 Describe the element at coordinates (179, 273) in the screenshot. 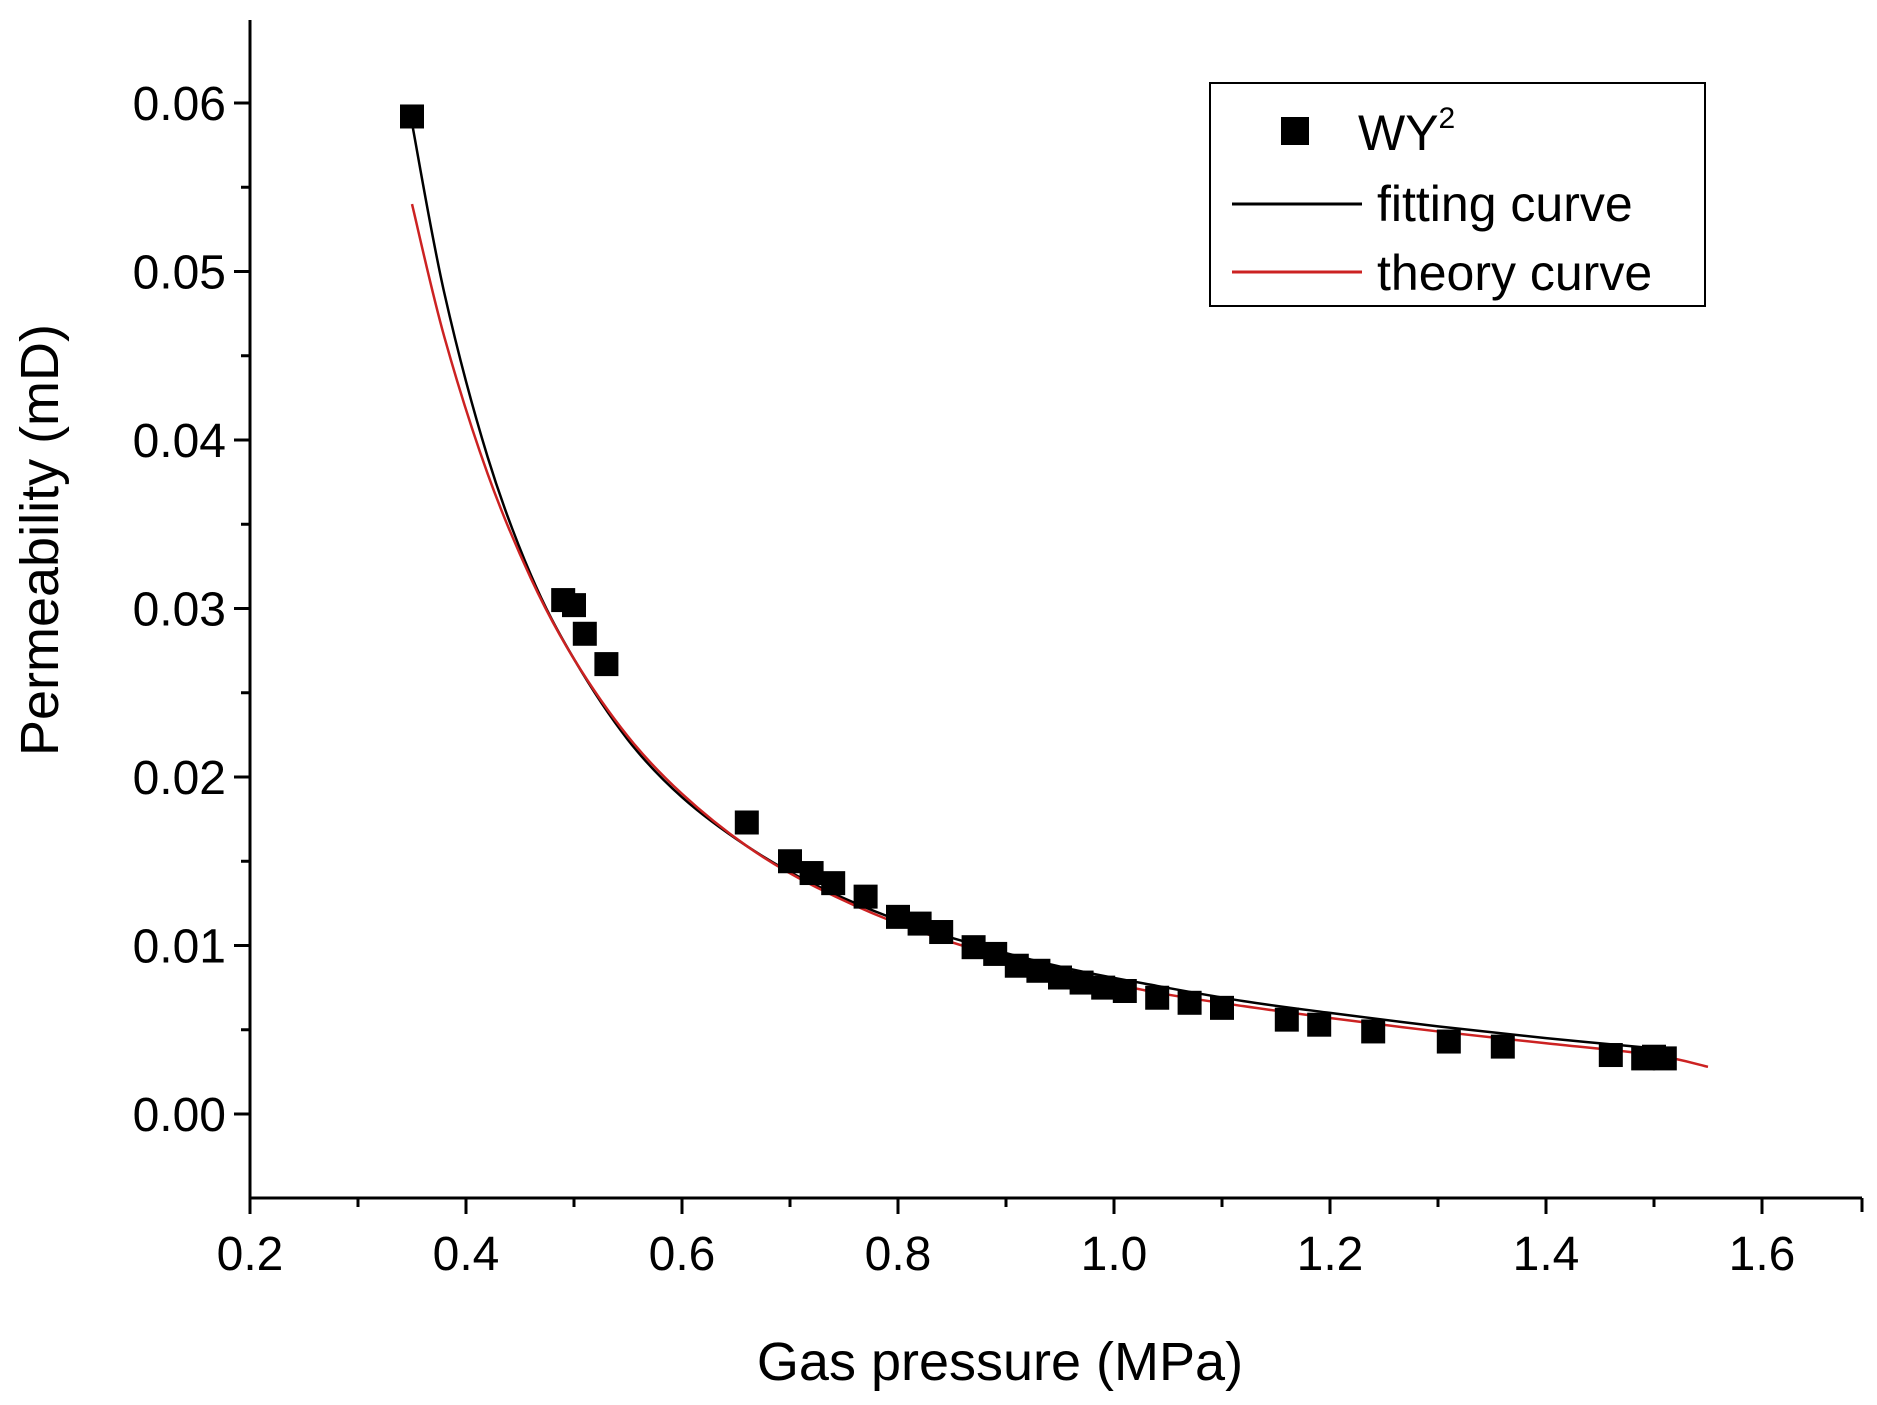

I see `y-tick-label: 0.05` at that location.